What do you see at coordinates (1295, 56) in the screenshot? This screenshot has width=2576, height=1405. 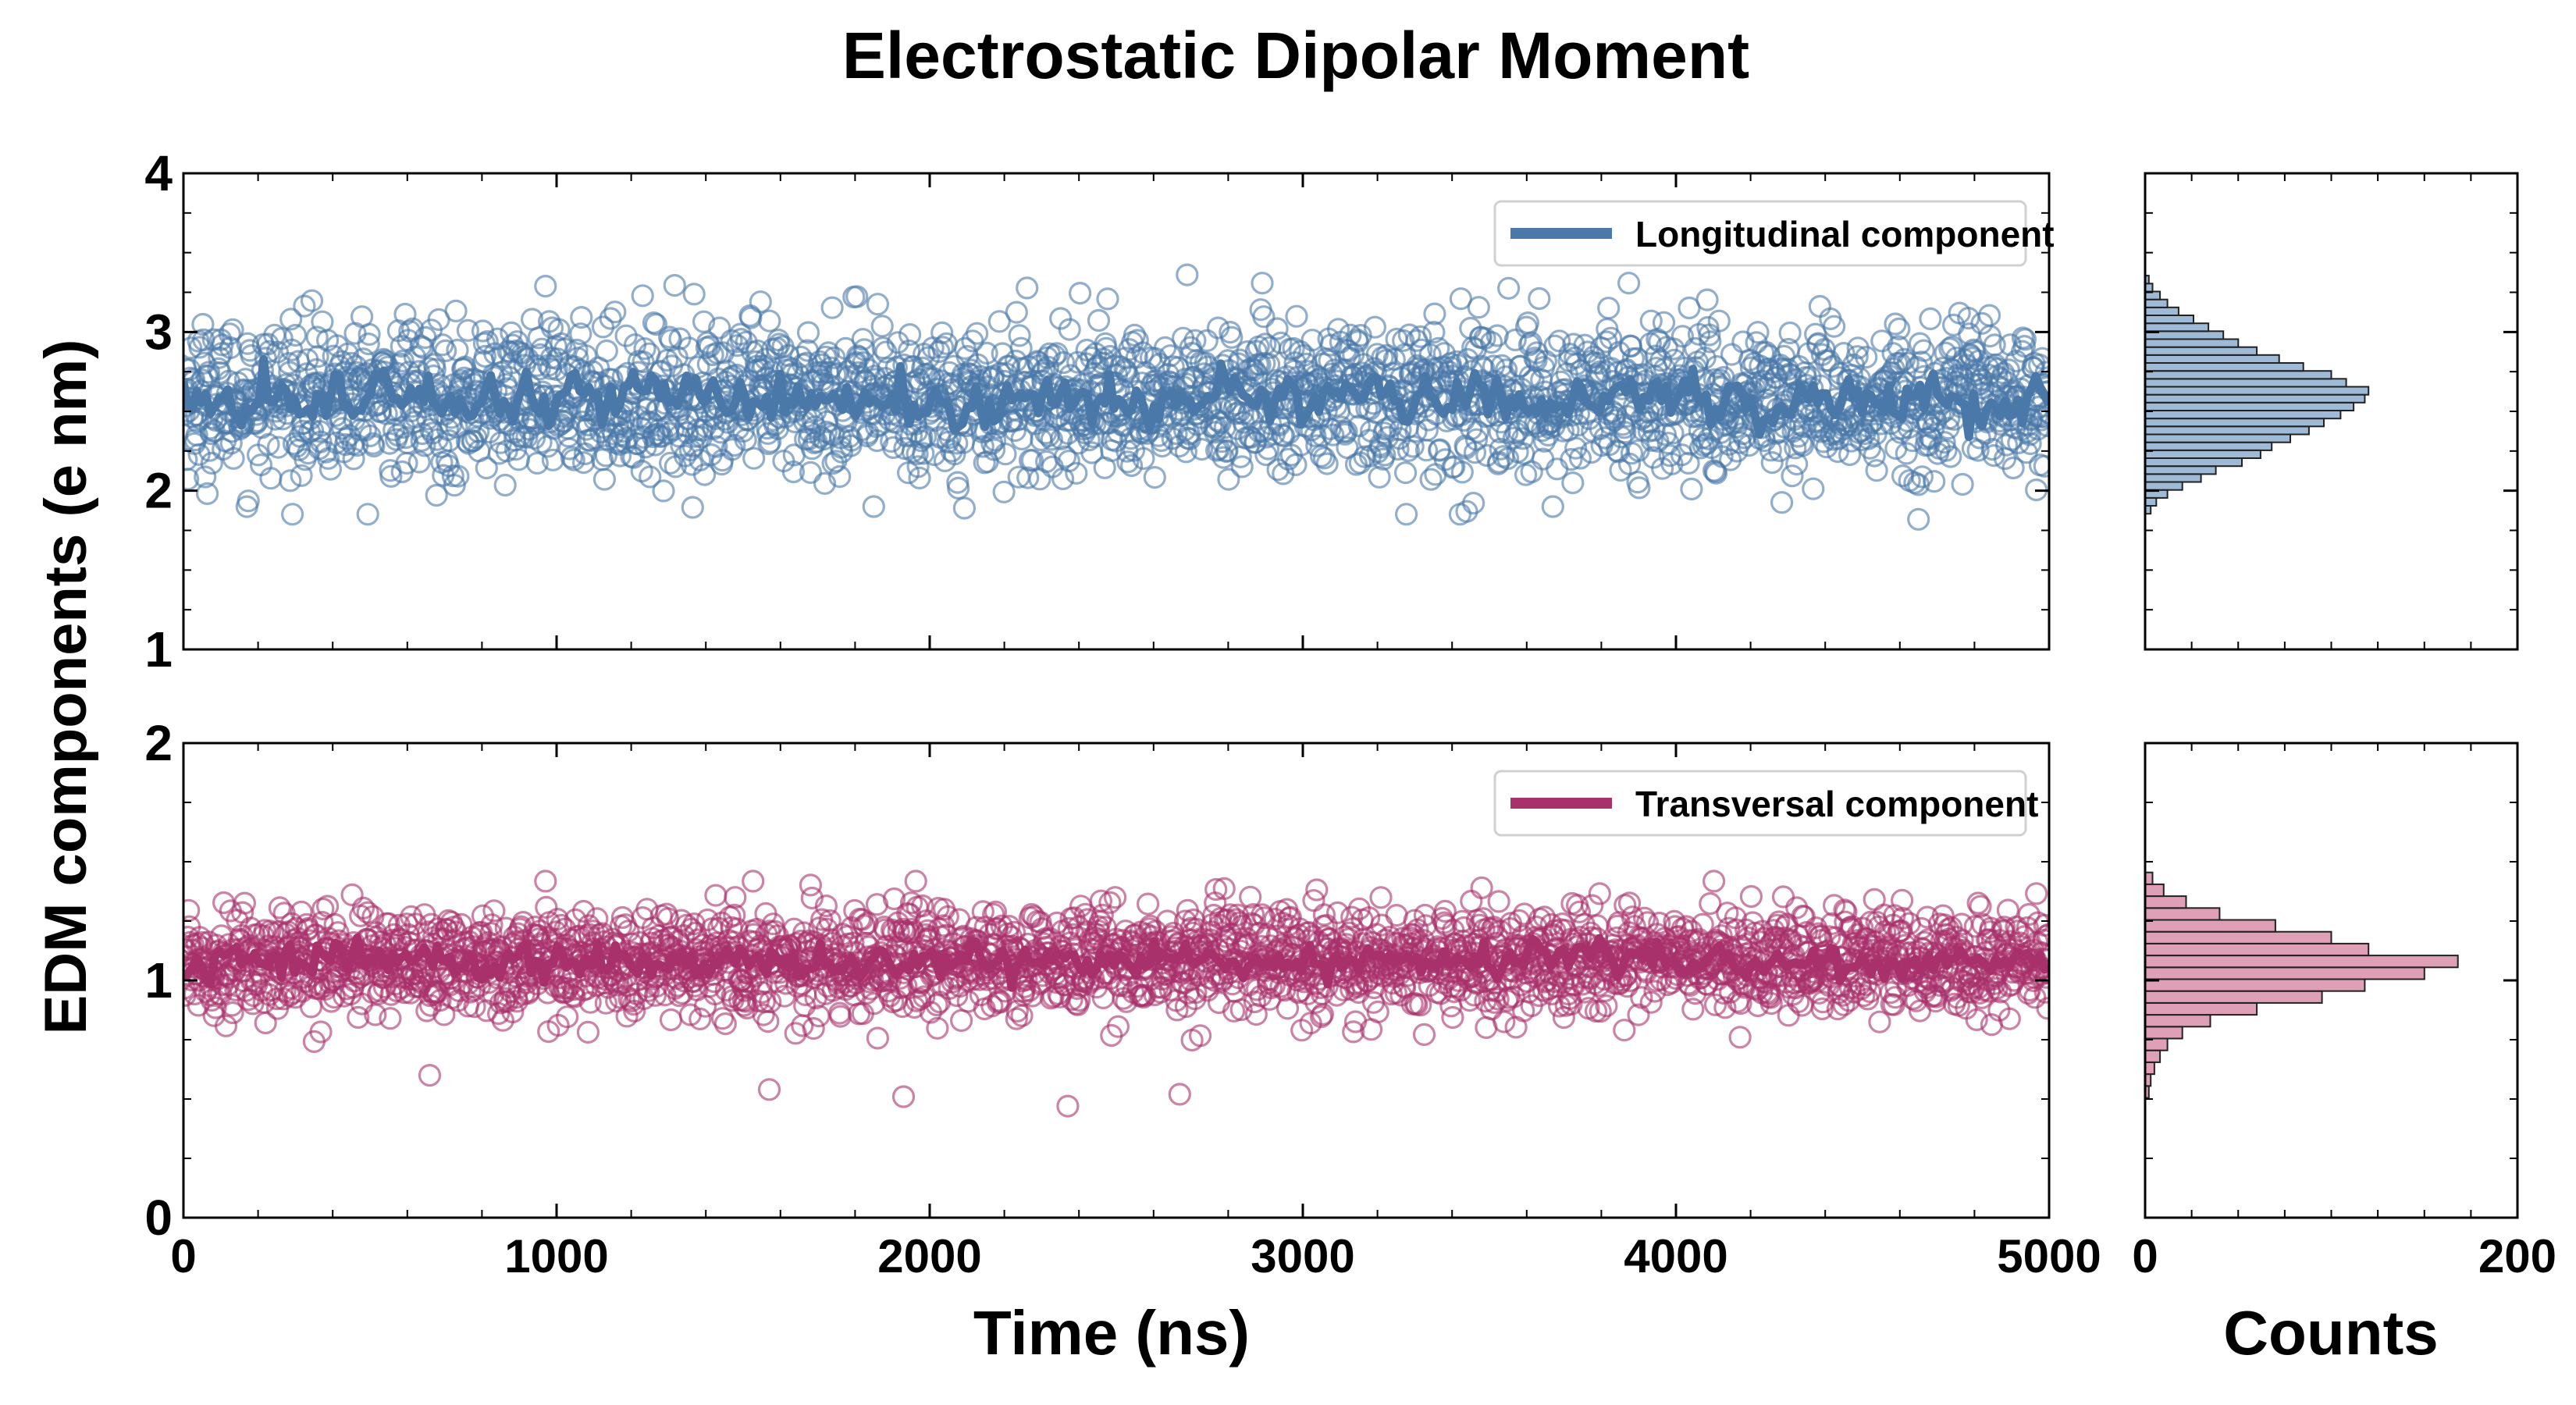 I see `chart-title: Electrostatic Dipolar Moment` at bounding box center [1295, 56].